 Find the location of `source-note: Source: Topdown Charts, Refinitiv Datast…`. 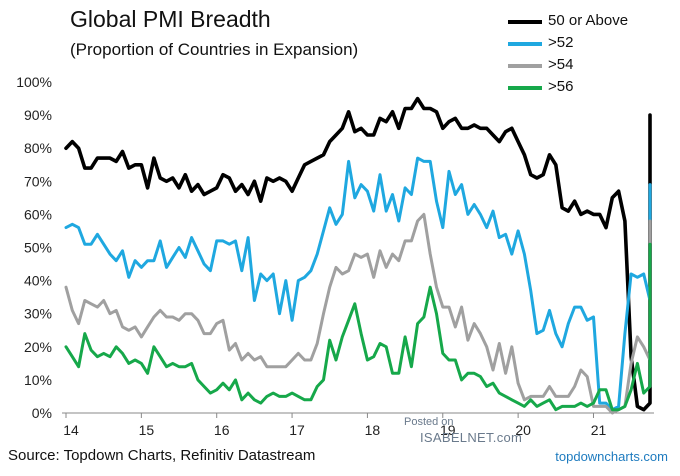

source-note: Source: Topdown Charts, Refinitiv Datast… is located at coordinates (162, 455).